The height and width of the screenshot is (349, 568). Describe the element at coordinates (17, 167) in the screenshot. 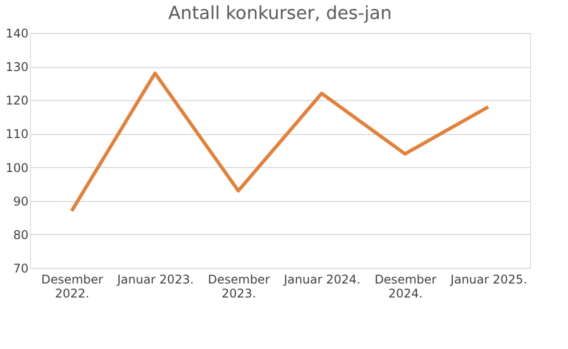

I see `y-tick-label: 100` at that location.